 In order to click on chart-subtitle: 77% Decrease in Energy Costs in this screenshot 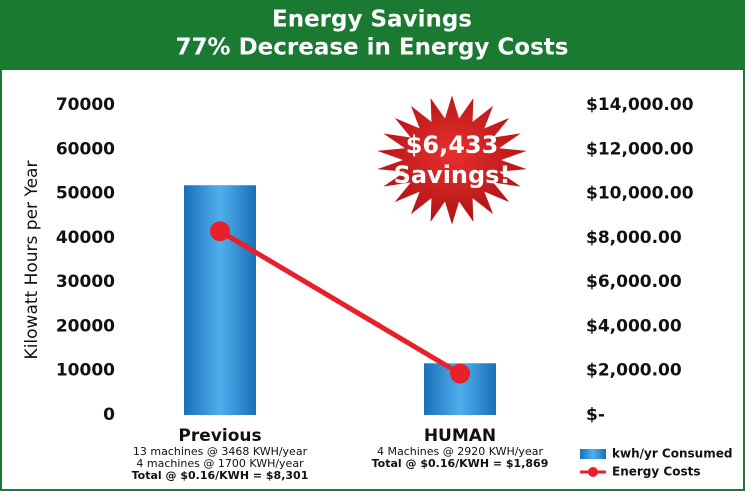, I will do `click(372, 48)`.